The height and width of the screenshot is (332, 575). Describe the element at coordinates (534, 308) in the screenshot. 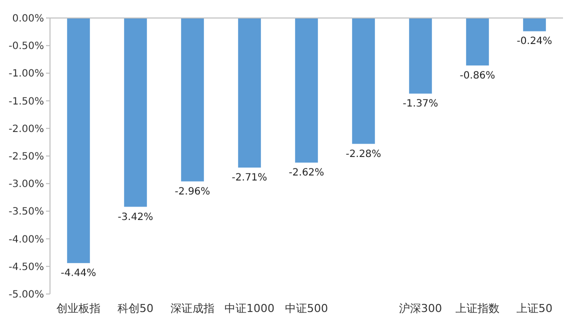

I see `x-tick-label: 上证50` at that location.